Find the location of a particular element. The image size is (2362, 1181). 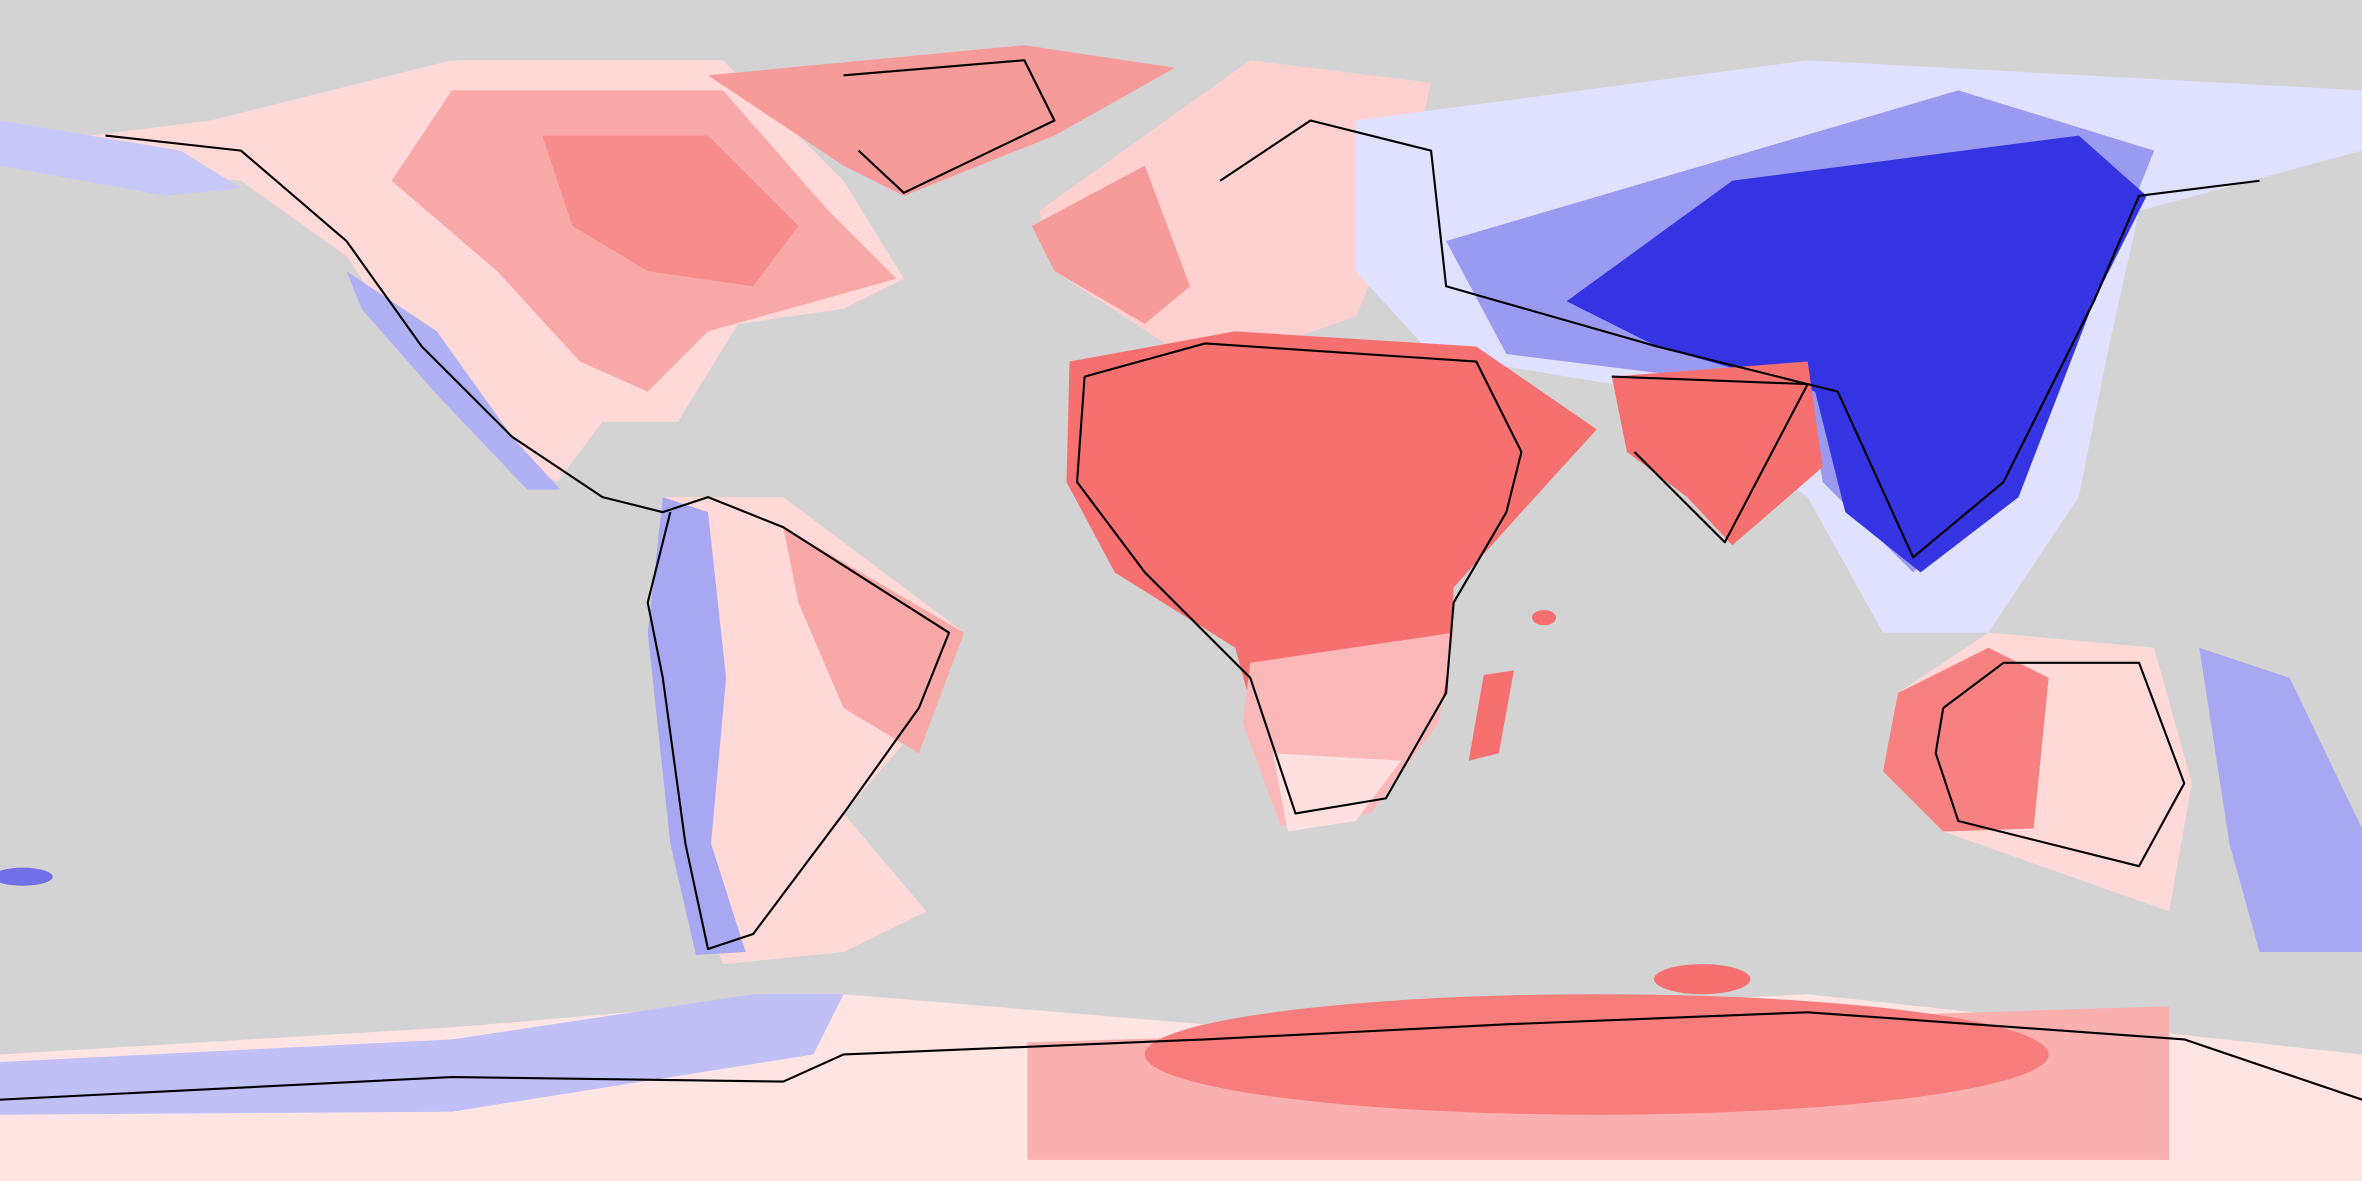

south-islands is located at coordinates (1702, 979).